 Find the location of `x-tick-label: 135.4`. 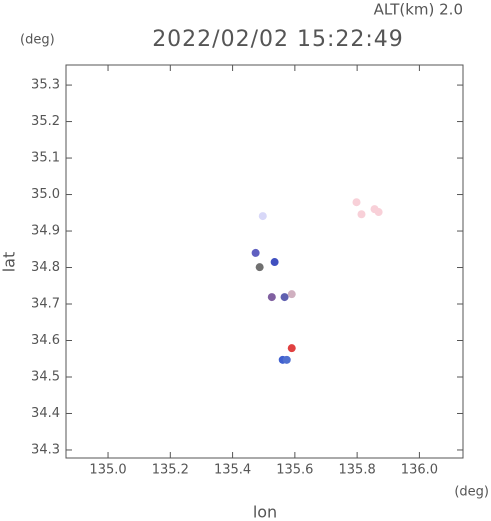

x-tick-label: 135.4 is located at coordinates (232, 470).